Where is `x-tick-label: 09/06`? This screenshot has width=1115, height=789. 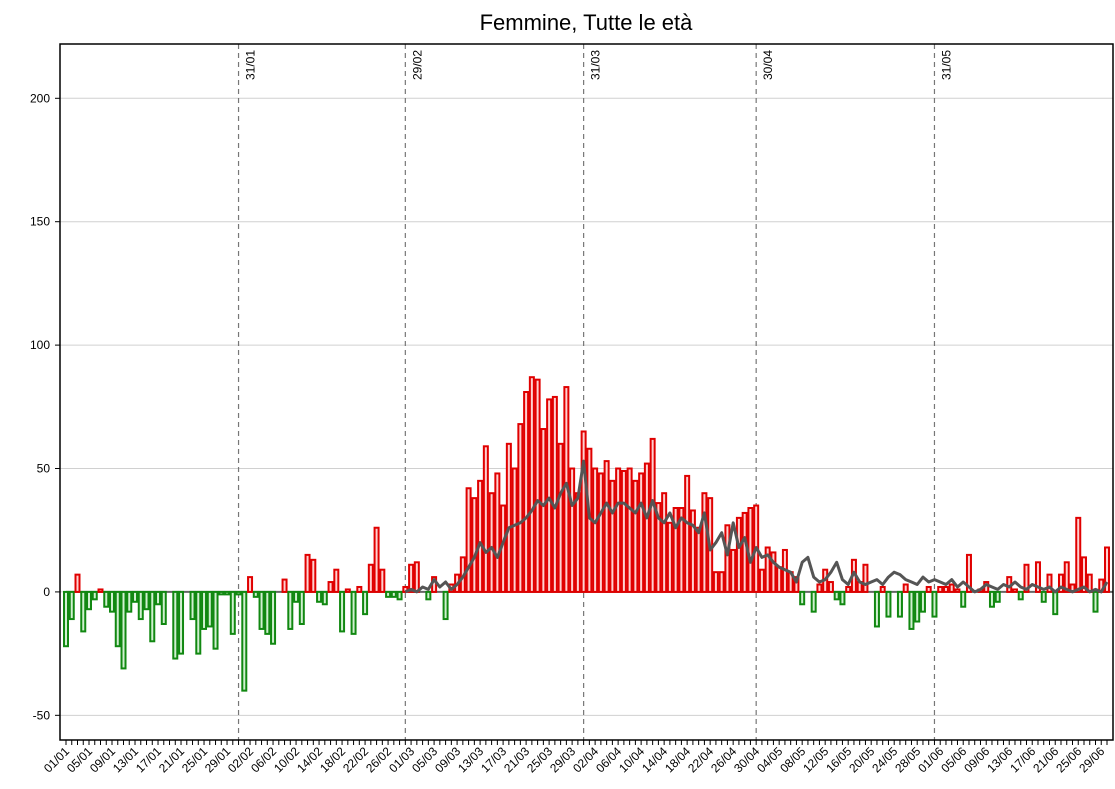
x-tick-label: 09/06 is located at coordinates (976, 759).